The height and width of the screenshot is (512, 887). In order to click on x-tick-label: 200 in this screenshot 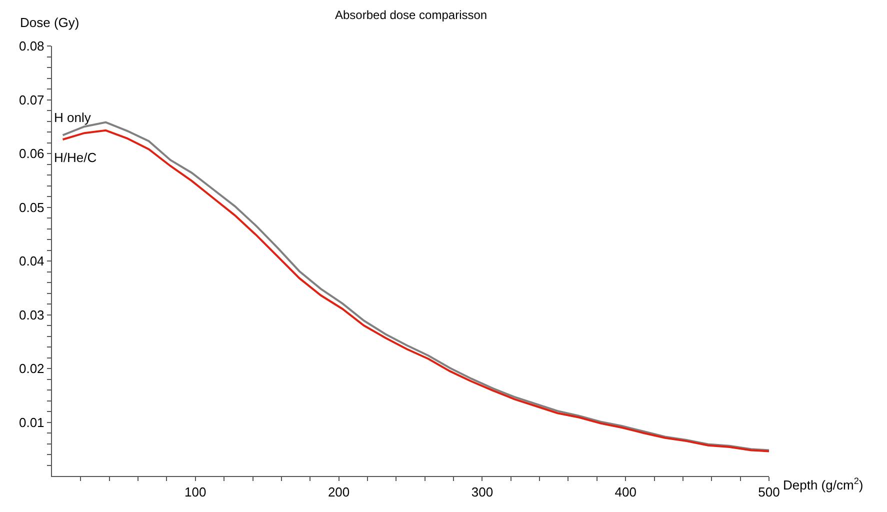, I will do `click(339, 492)`.